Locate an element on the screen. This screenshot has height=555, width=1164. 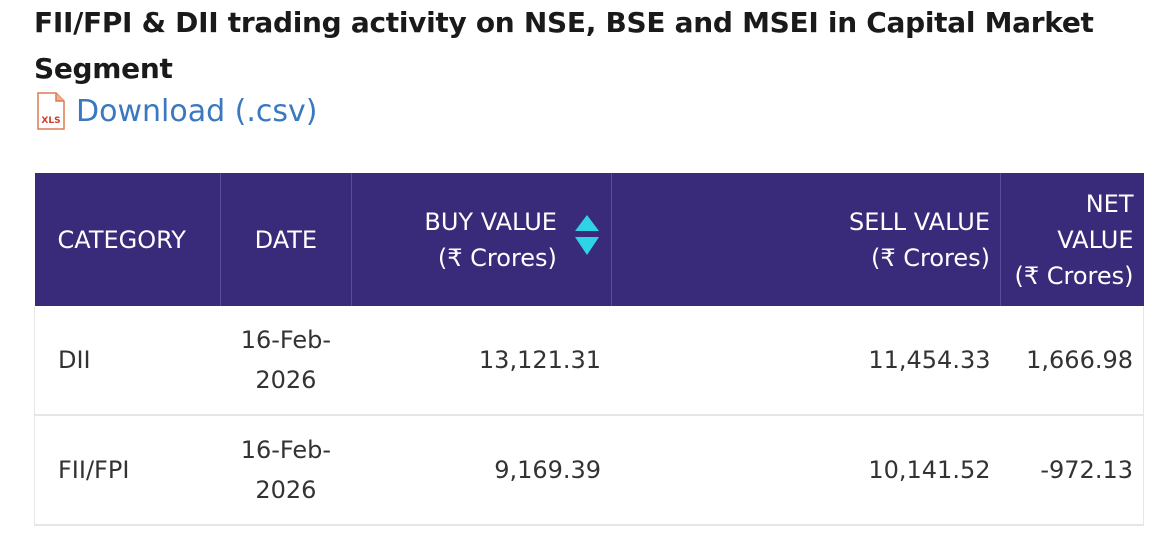
header-buy-value: BUY VALUE (₹ Crores) is located at coordinates (481, 239).